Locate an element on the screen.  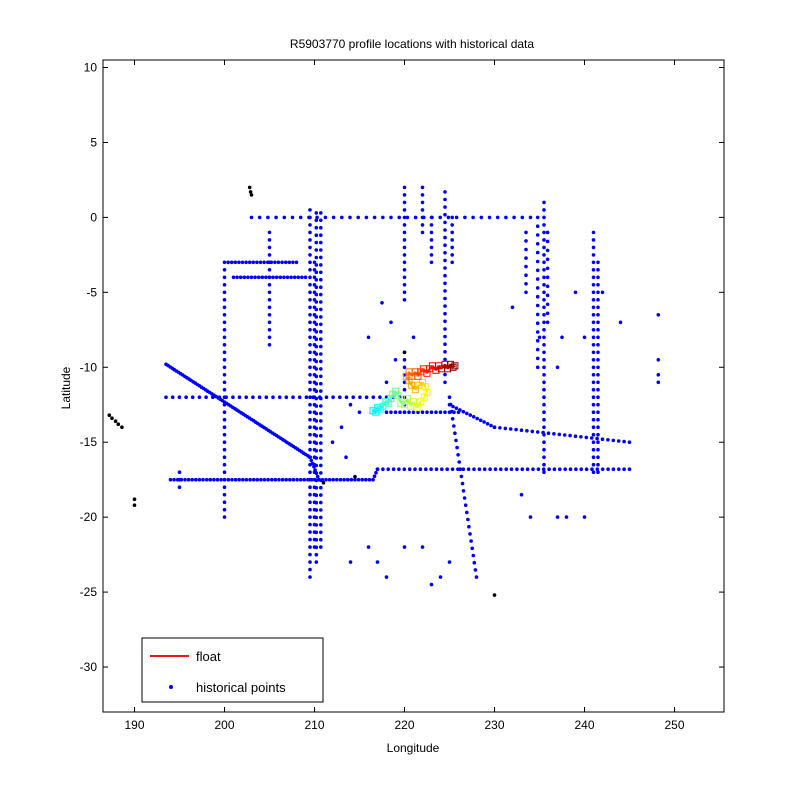
y-tick-label: -5 is located at coordinates (91, 292).